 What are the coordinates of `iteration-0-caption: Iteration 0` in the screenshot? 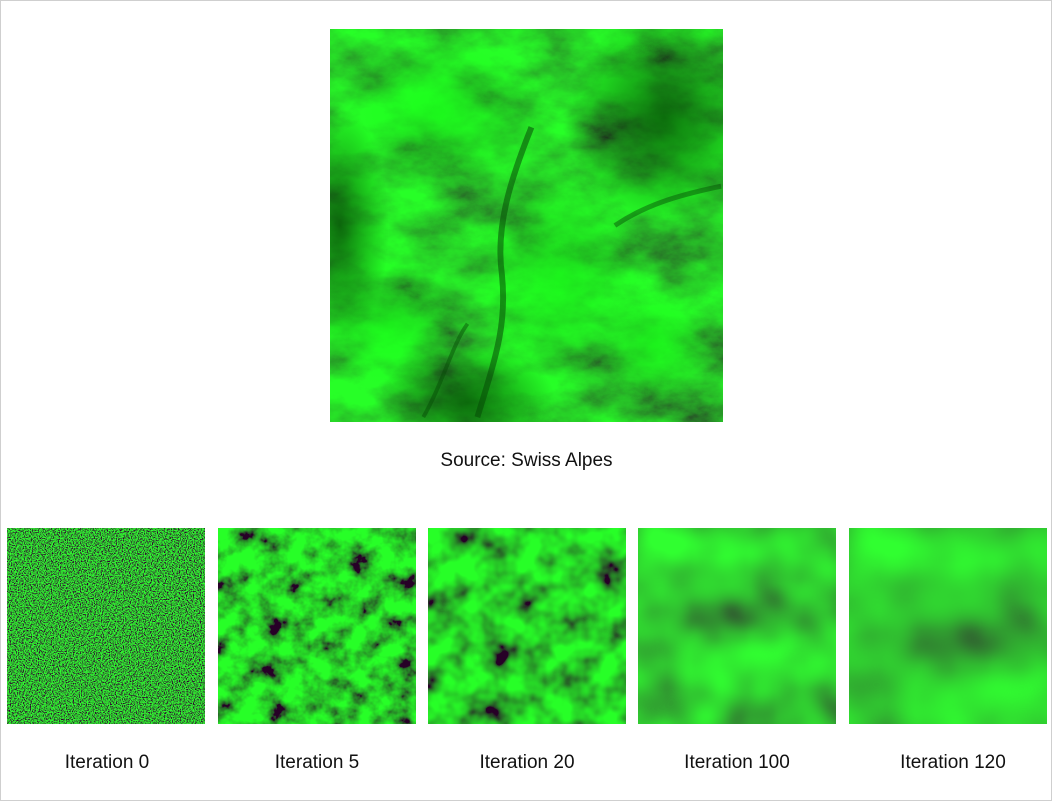 It's located at (107, 762).